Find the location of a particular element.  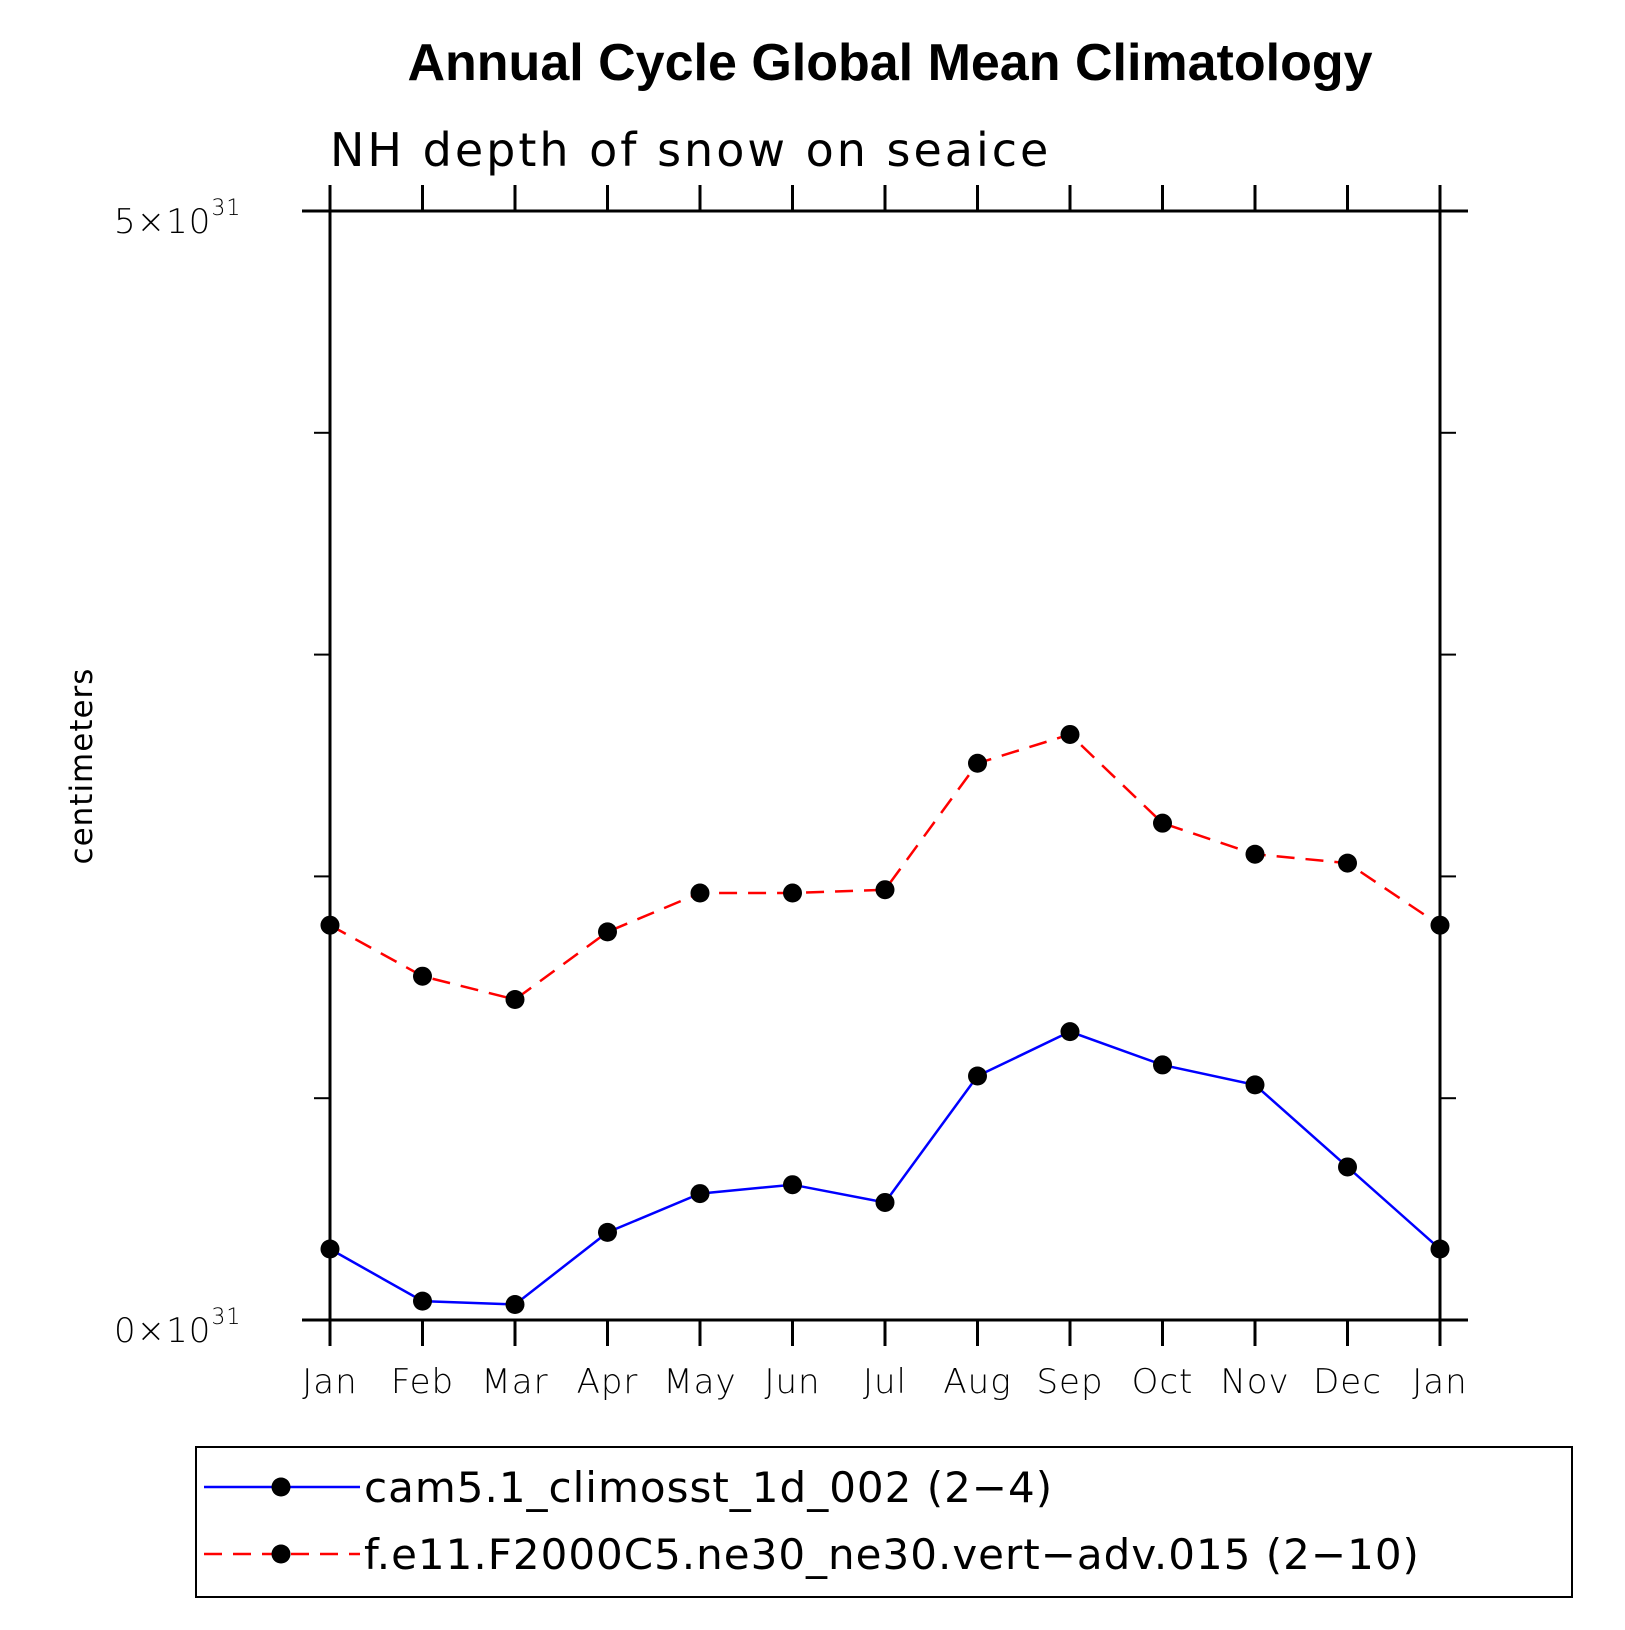

y-tick-label: 0×1031 is located at coordinates (177, 1328).